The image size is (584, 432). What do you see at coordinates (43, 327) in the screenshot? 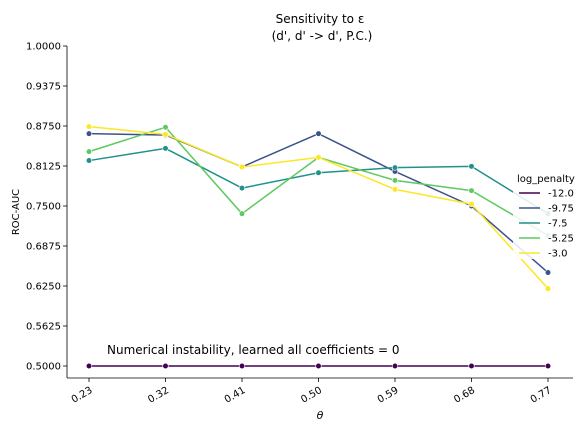
I see `y-tick-label: 0.5625` at bounding box center [43, 327].